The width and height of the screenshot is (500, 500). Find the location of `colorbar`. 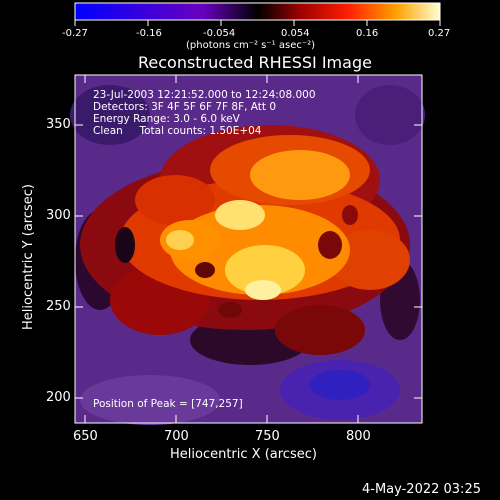

colorbar is located at coordinates (257, 11).